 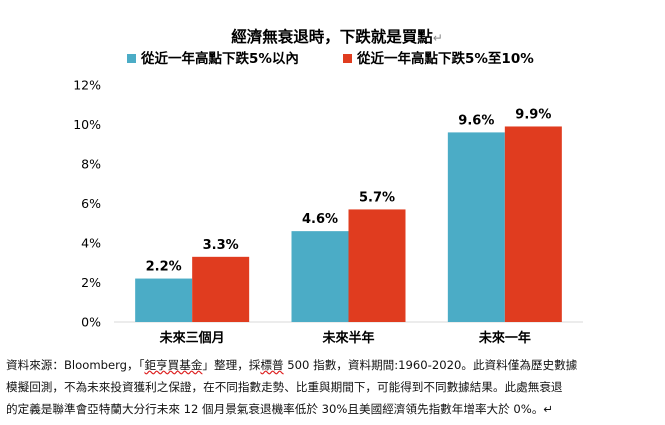 What do you see at coordinates (337, 36) in the screenshot?
I see `chart-title: 經濟無衰退時，下跌就是買點↵` at bounding box center [337, 36].